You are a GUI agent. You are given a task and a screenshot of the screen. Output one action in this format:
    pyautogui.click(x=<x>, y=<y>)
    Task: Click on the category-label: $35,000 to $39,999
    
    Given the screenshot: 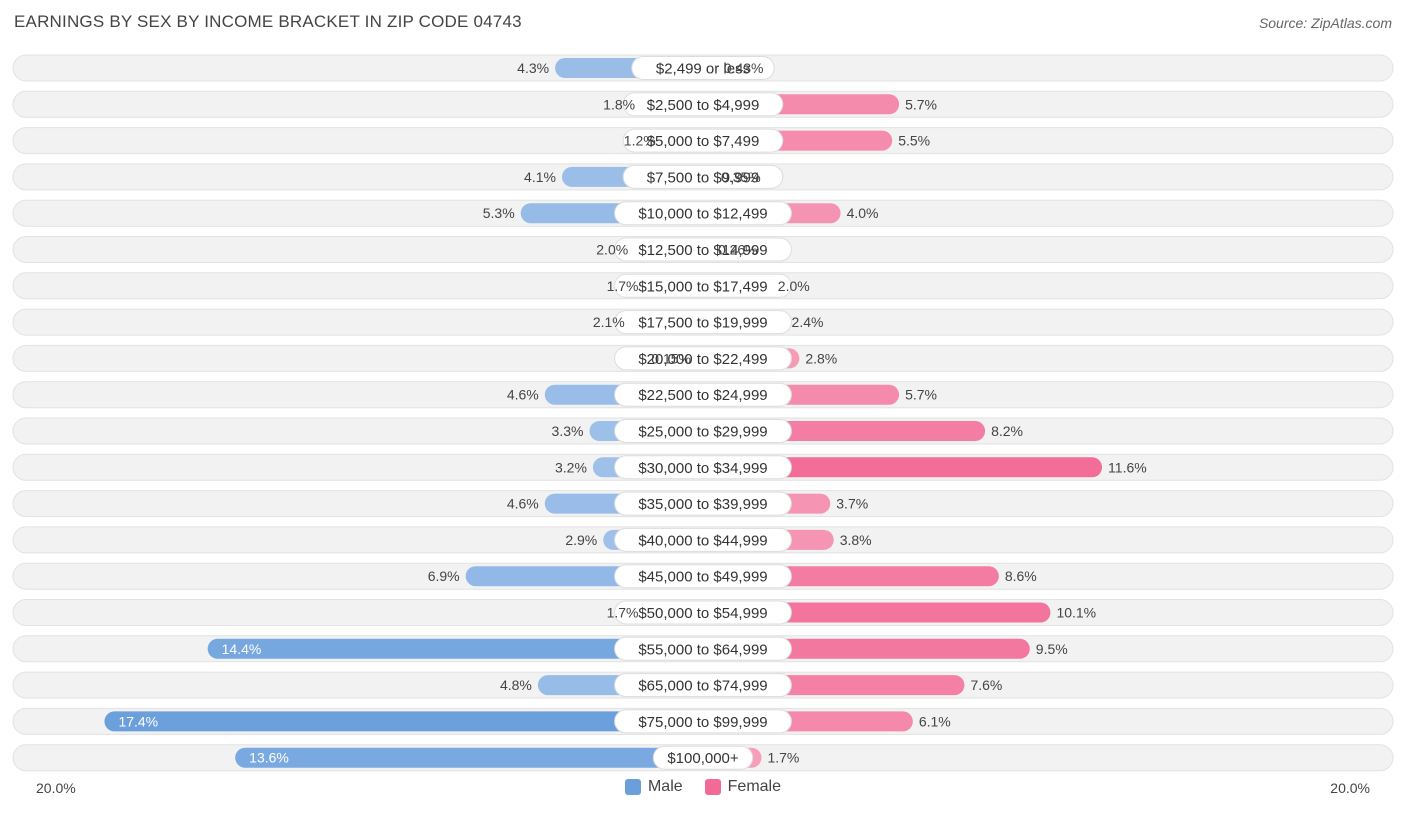 What is the action you would take?
    pyautogui.click(x=702, y=504)
    